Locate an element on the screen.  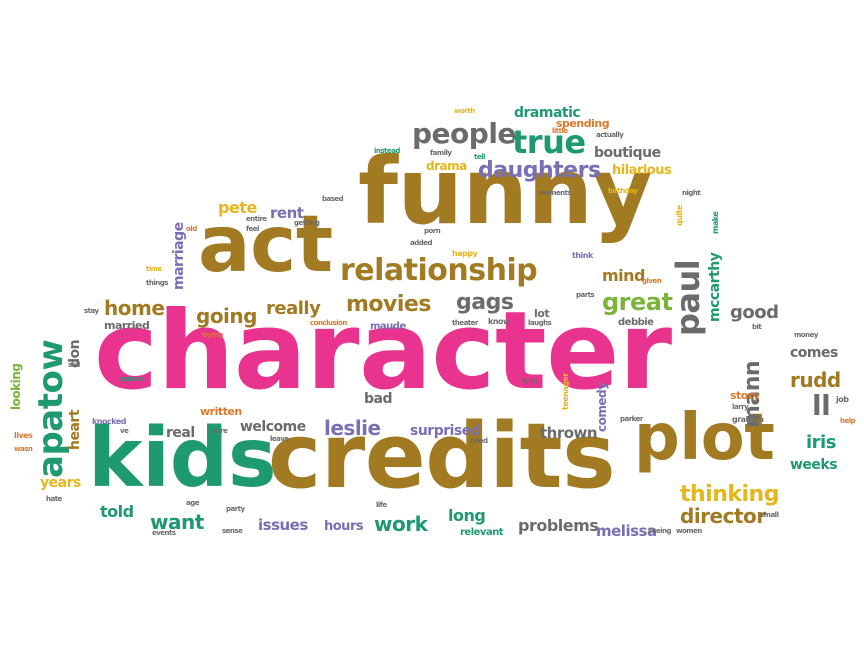
word-apatow: apatow is located at coordinates (51, 408).